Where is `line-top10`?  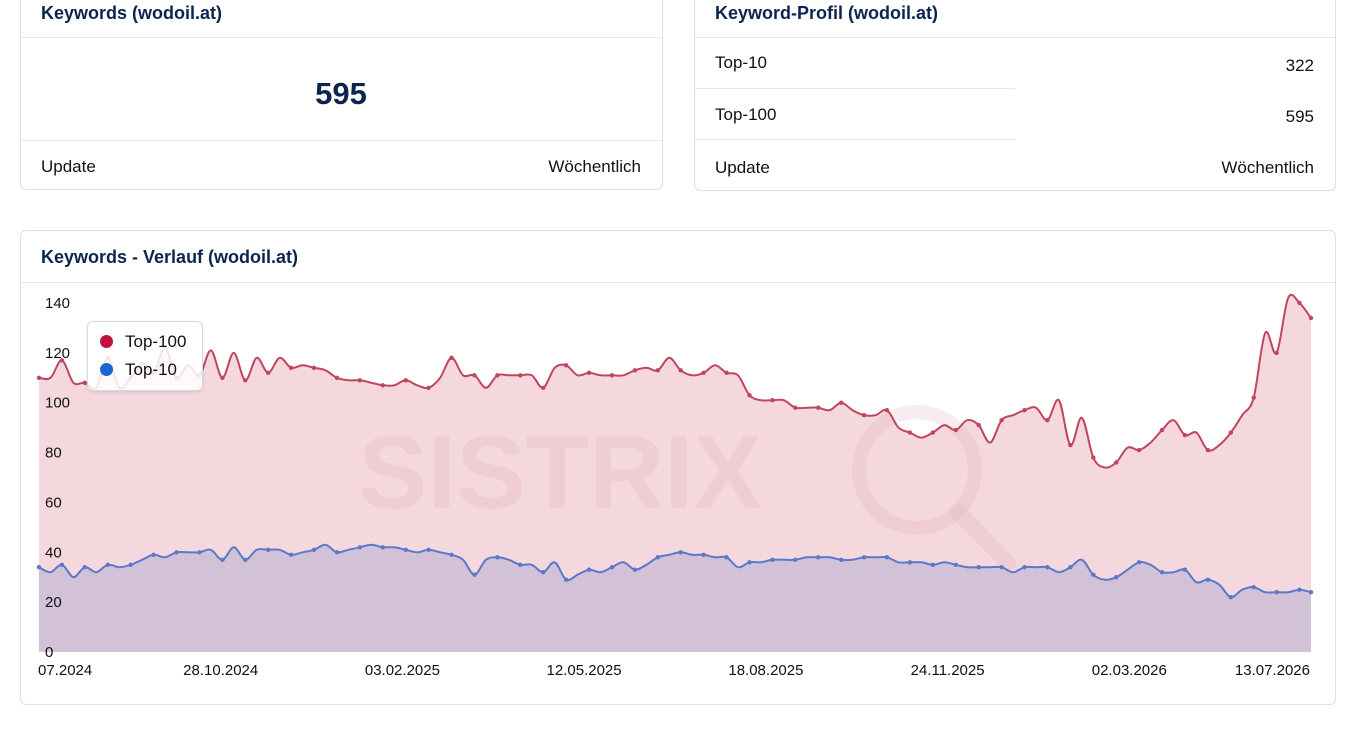 line-top10 is located at coordinates (675, 571).